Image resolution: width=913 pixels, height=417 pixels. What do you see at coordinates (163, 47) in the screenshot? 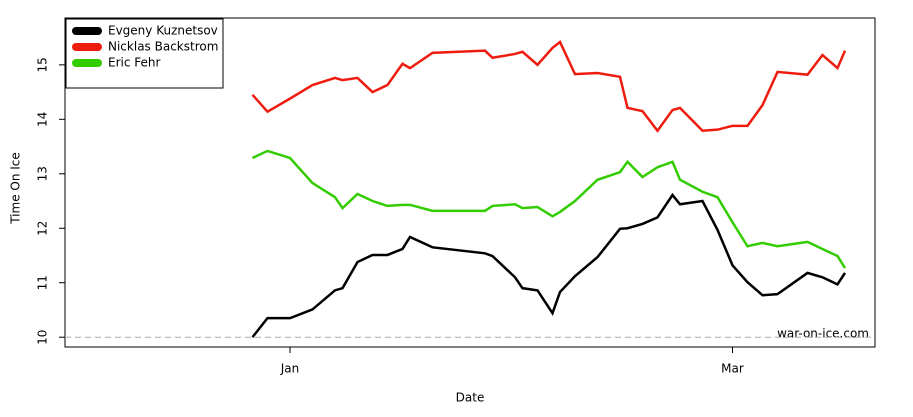
I see `legend-label: Nicklas Backstrom` at bounding box center [163, 47].